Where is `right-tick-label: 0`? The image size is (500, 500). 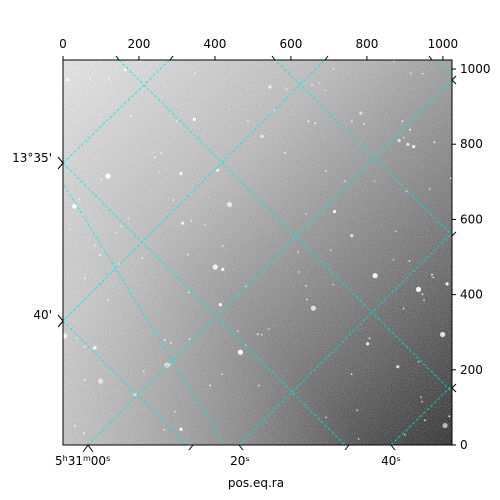 right-tick-label: 0 is located at coordinates (464, 445).